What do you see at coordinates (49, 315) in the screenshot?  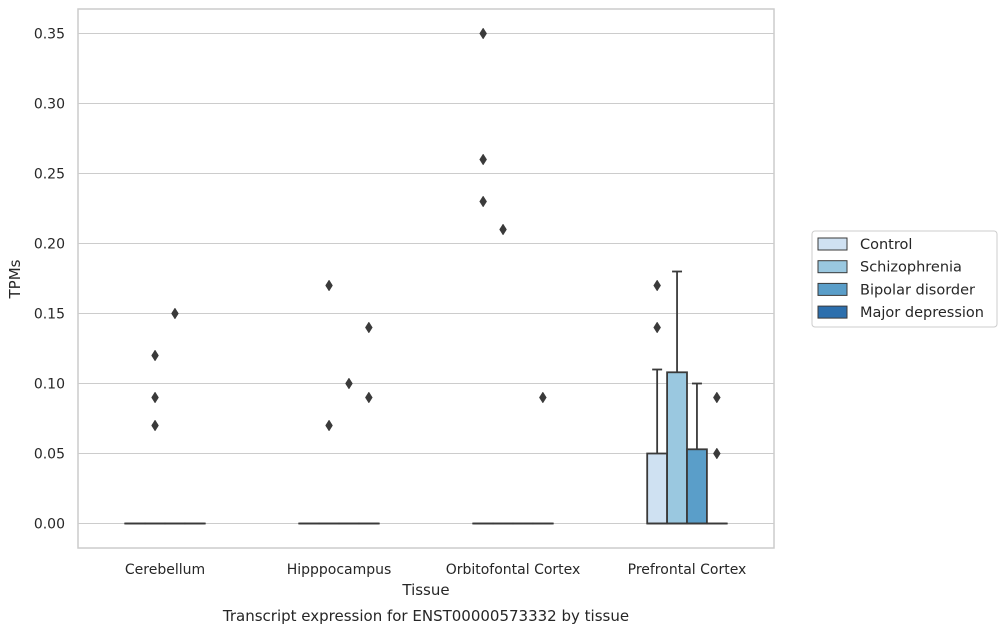 I see `y-tick-label: 0.15` at bounding box center [49, 315].